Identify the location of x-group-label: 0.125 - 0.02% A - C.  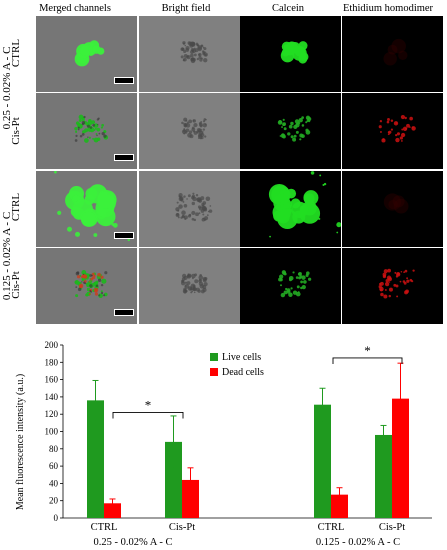
(358, 542).